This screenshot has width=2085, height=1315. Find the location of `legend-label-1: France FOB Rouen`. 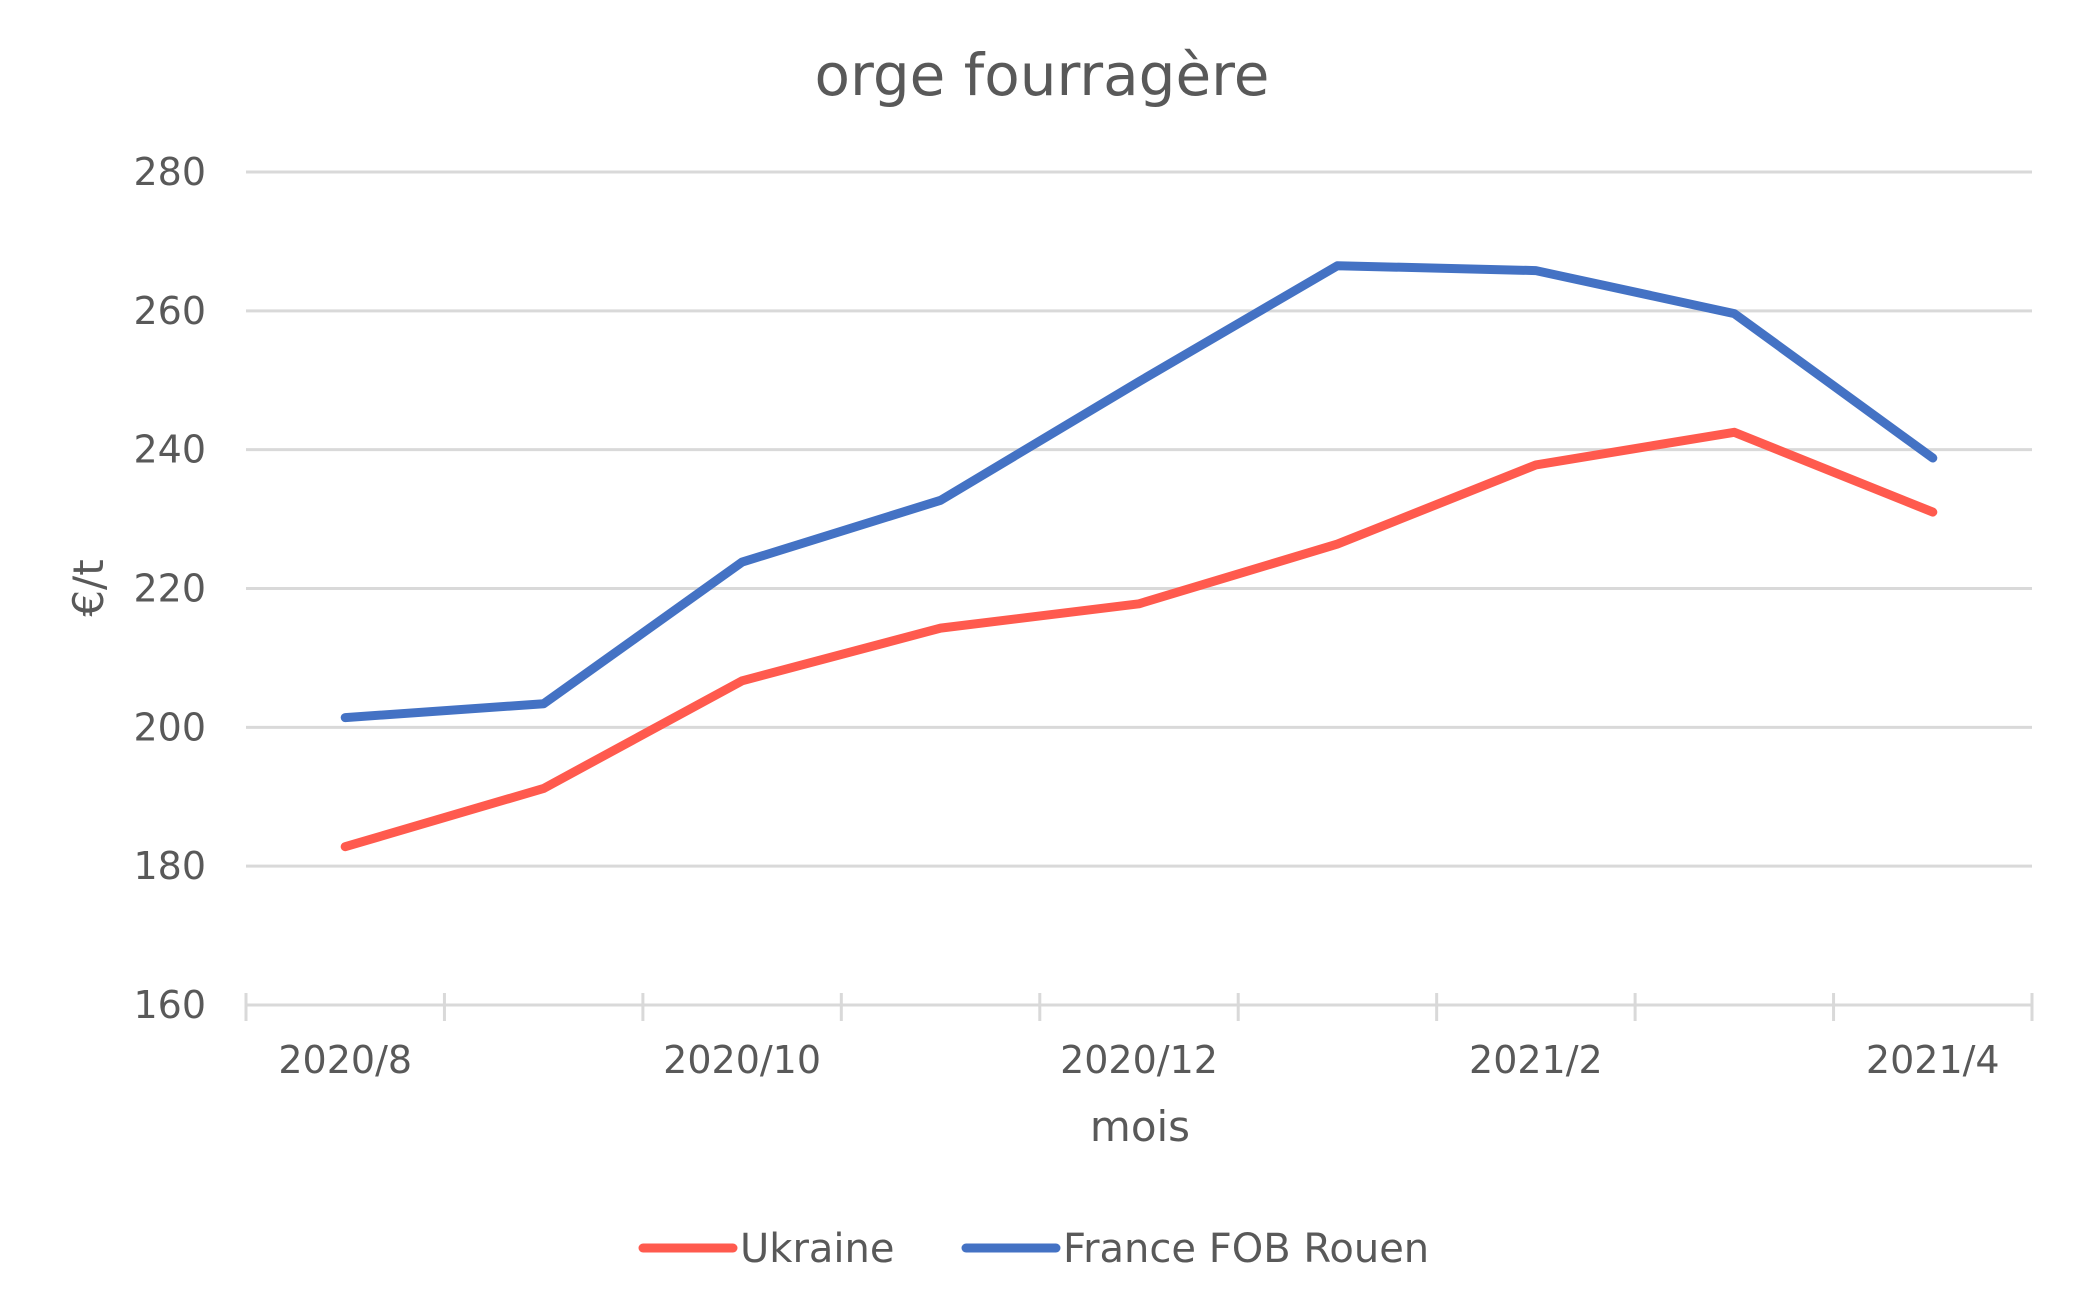

legend-label-1: France FOB Rouen is located at coordinates (1246, 1249).